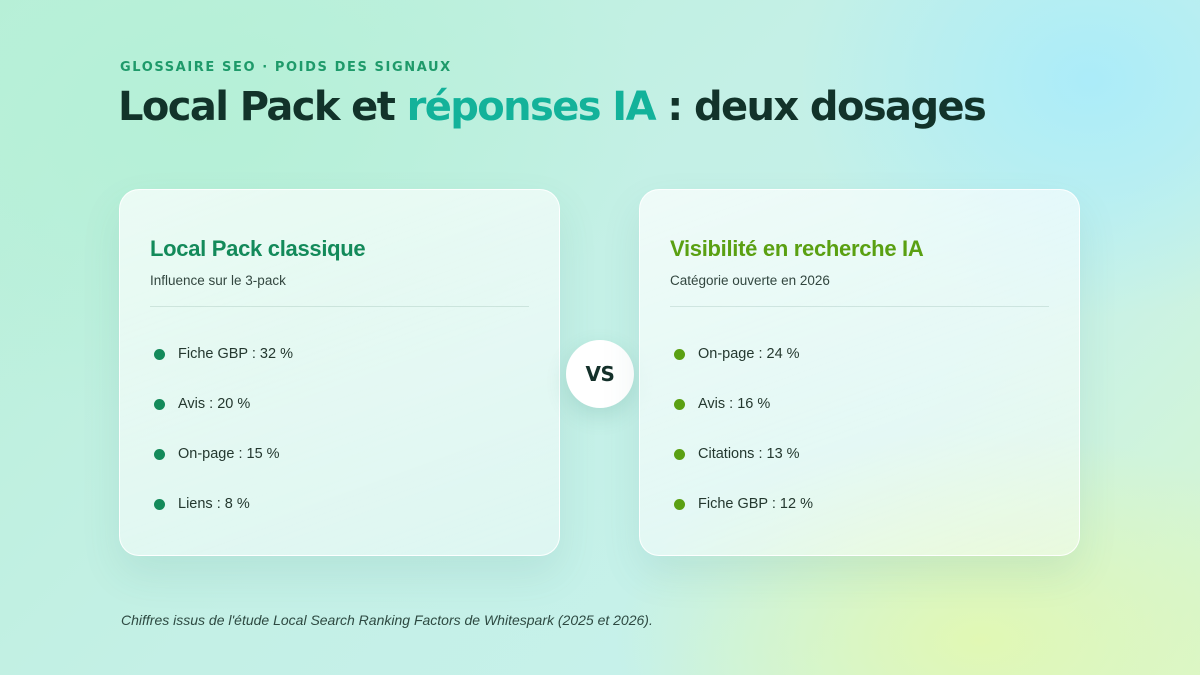 The height and width of the screenshot is (675, 1200). What do you see at coordinates (749, 454) in the screenshot?
I see `list-item-label: Citations : 13 %` at bounding box center [749, 454].